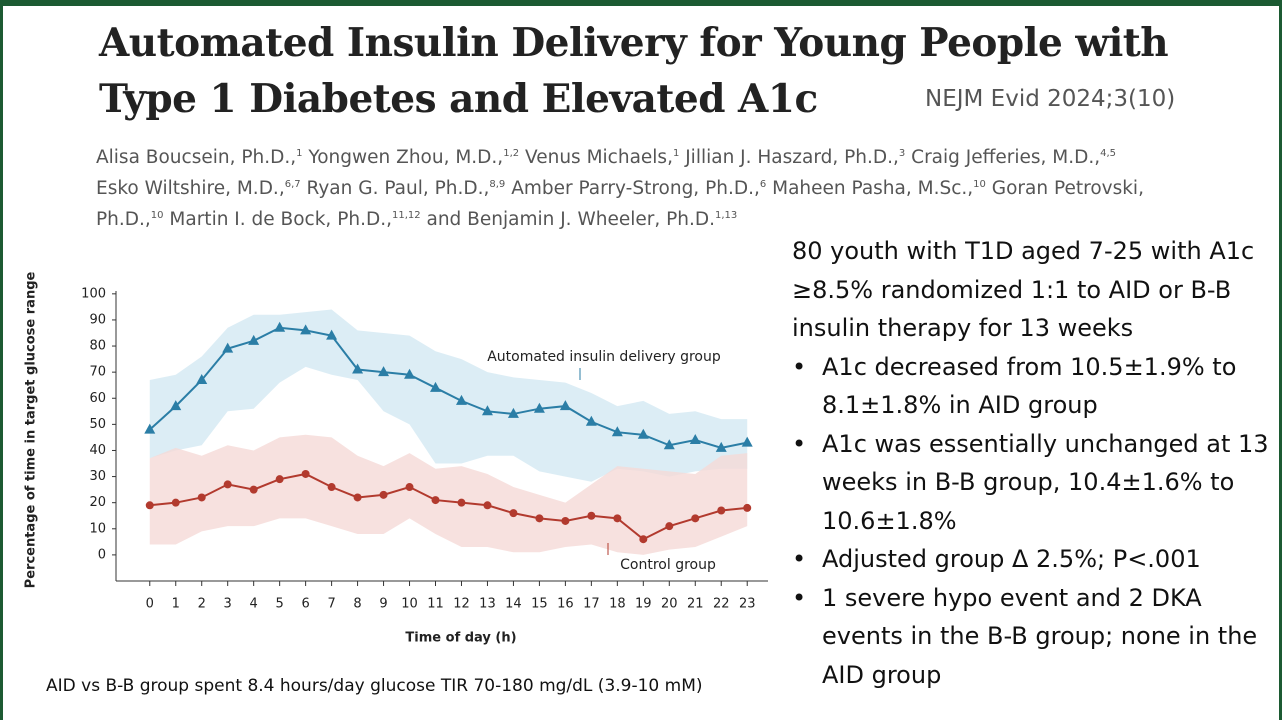 The height and width of the screenshot is (720, 1282). Describe the element at coordinates (539, 604) in the screenshot. I see `x-tick-label: 15` at that location.